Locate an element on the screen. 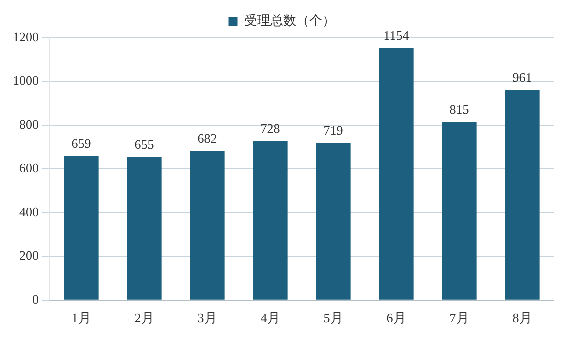 The width and height of the screenshot is (584, 340). x-tick-label: 4月 is located at coordinates (270, 318).